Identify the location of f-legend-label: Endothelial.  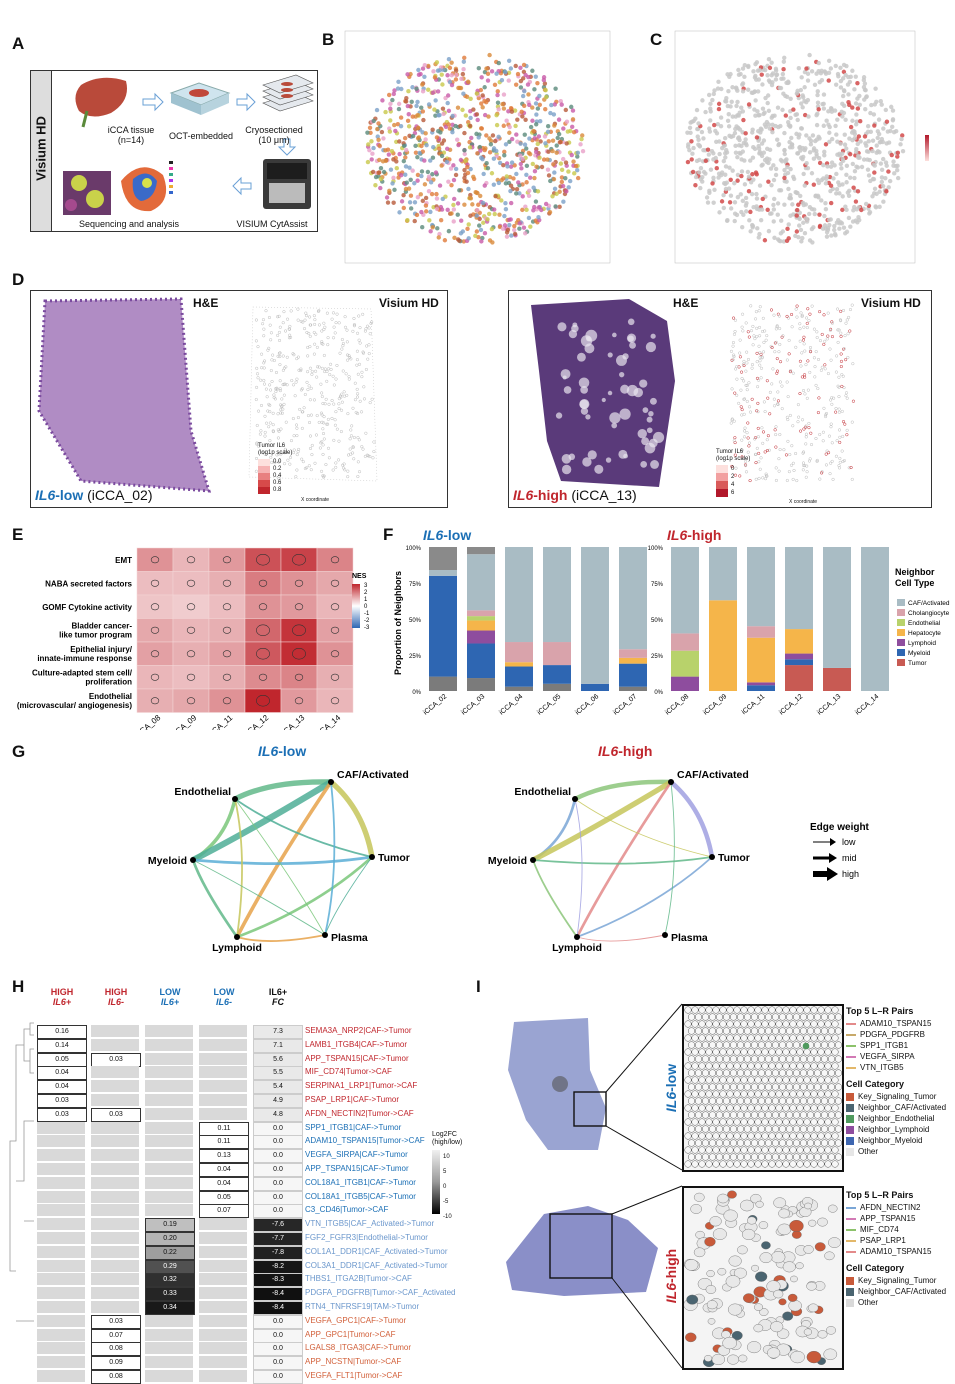
(924, 623).